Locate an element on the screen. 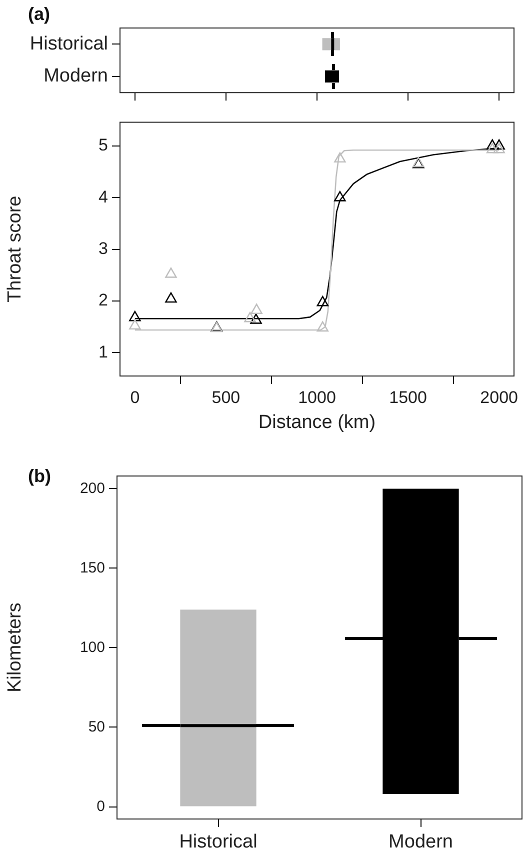 The width and height of the screenshot is (523, 862). x-tick-label: 1500 is located at coordinates (408, 397).